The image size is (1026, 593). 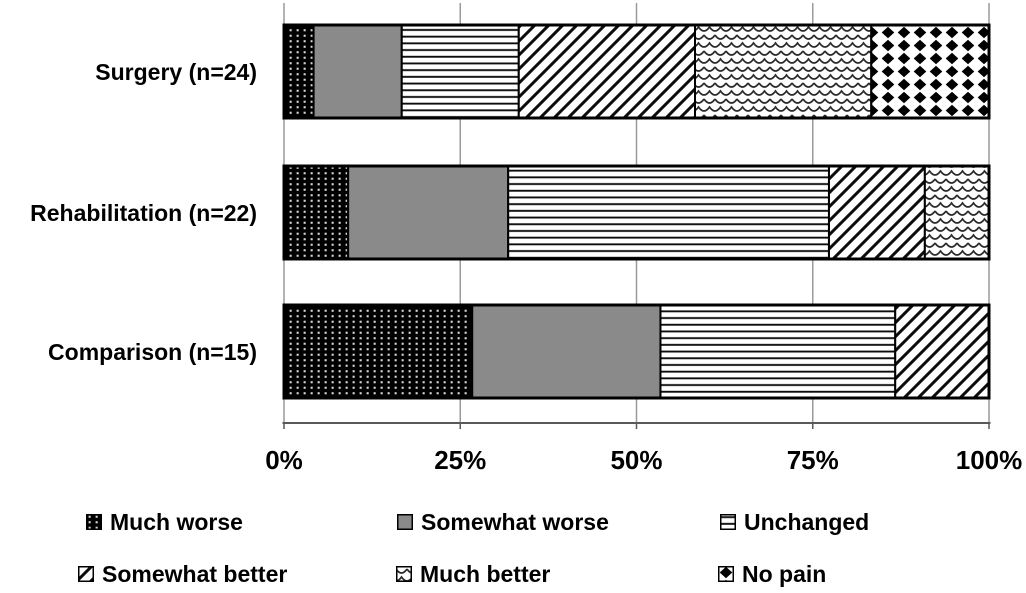 I want to click on x-tick-label: 100%, so click(x=989, y=460).